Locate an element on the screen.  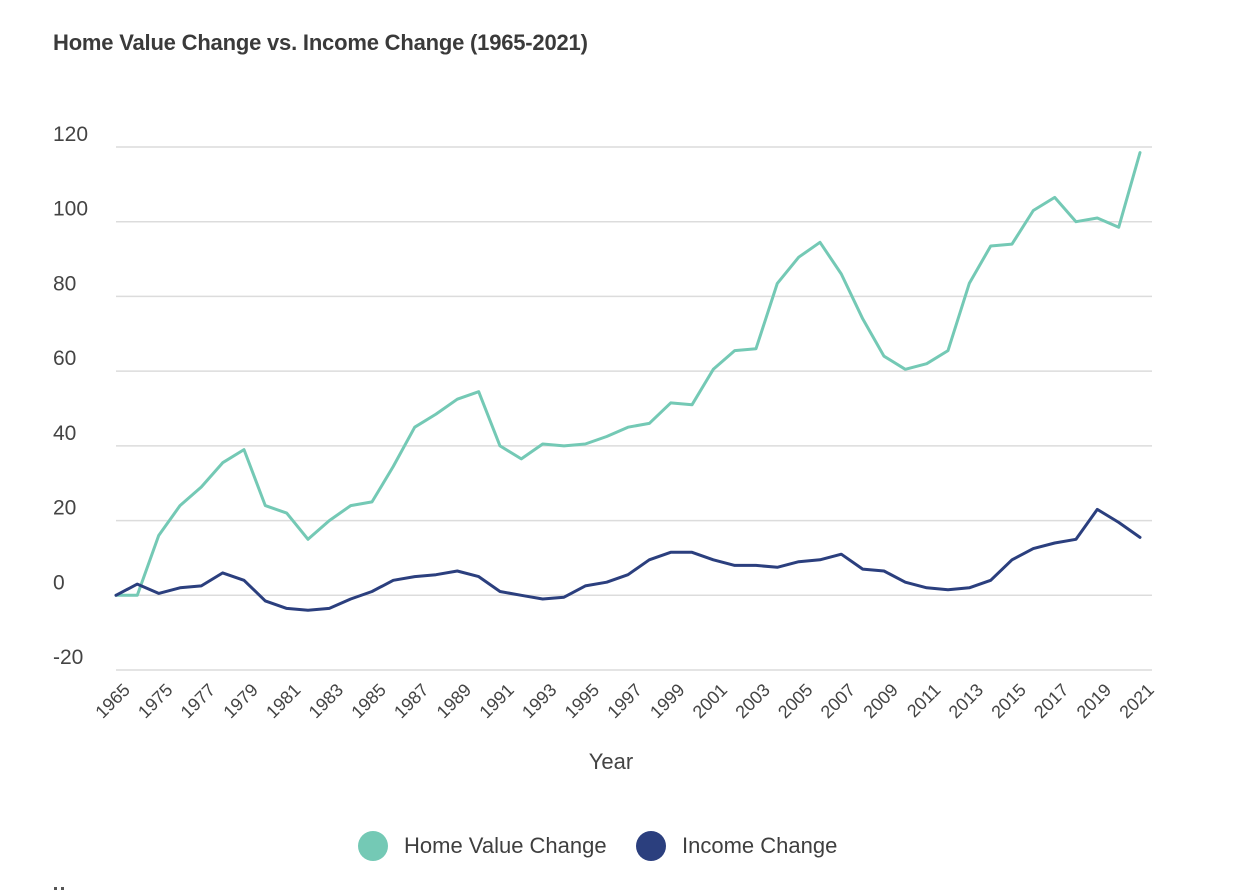
x-tick-label: 1991 is located at coordinates (496, 701).